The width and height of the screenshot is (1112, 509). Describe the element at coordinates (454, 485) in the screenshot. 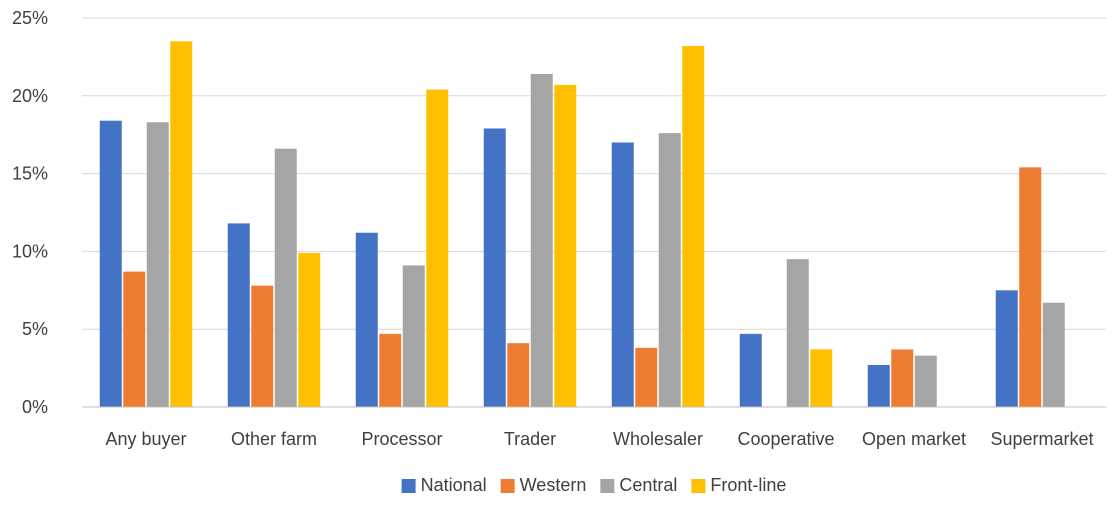

I see `legend-label-national: National` at that location.